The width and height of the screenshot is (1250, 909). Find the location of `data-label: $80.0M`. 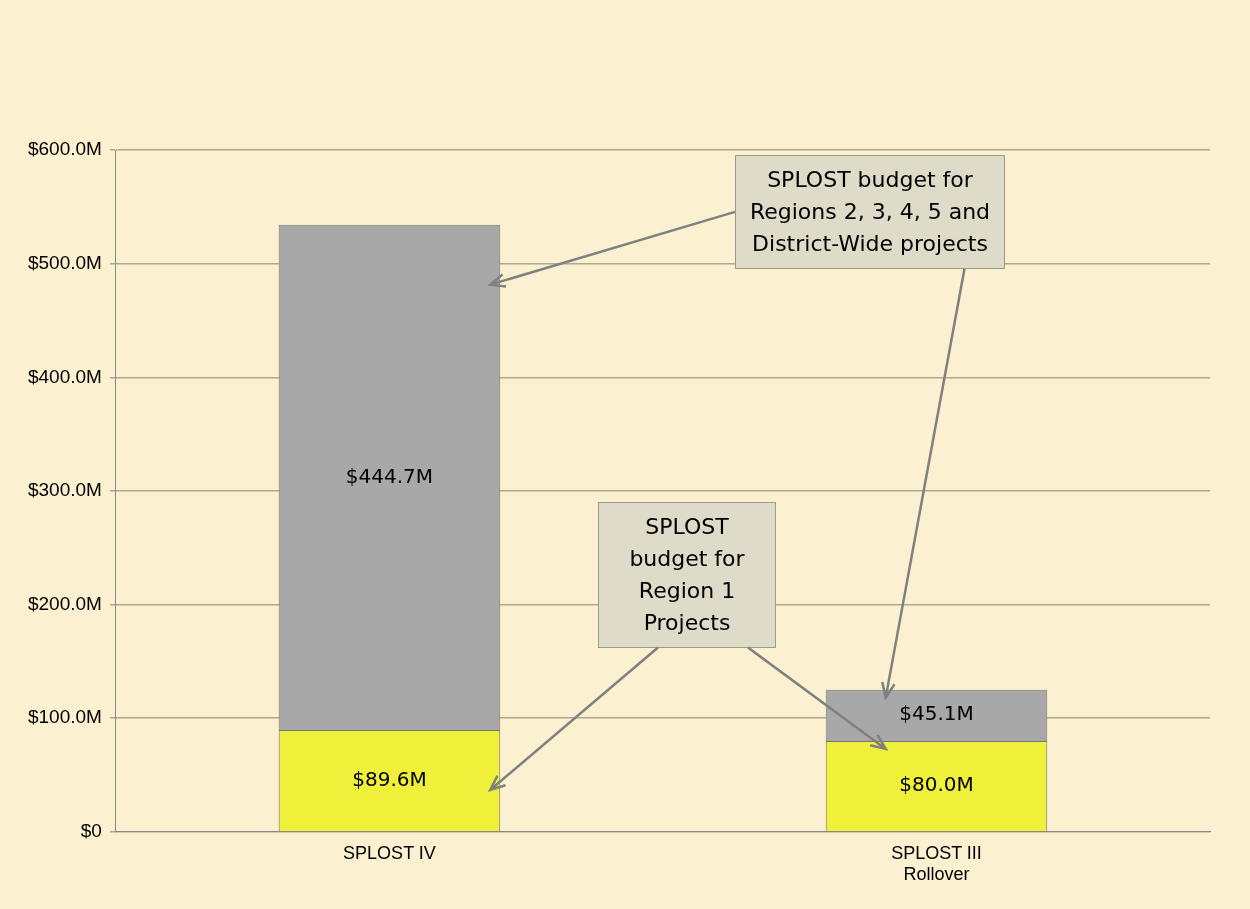

data-label: $80.0M is located at coordinates (936, 784).